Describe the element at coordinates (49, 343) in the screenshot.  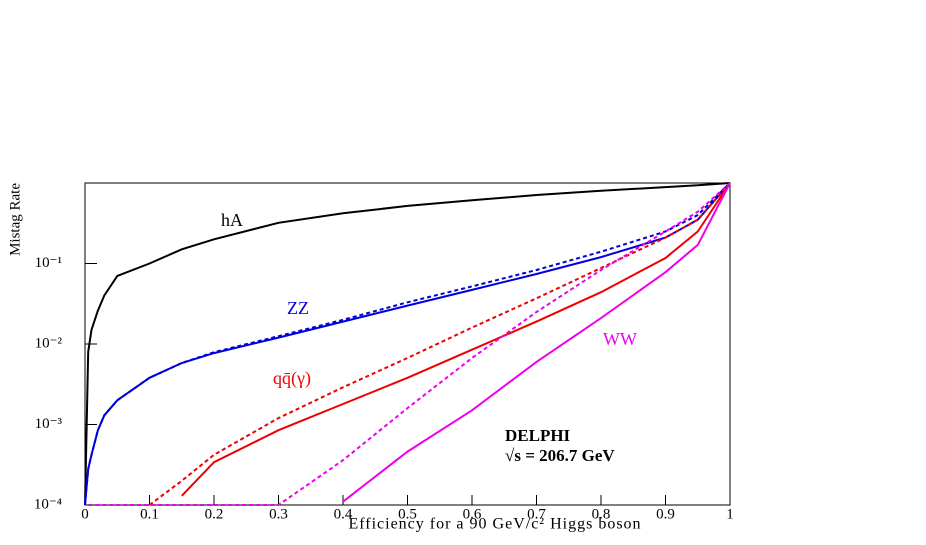
I see `y-tick-label: 10⁻²` at that location.